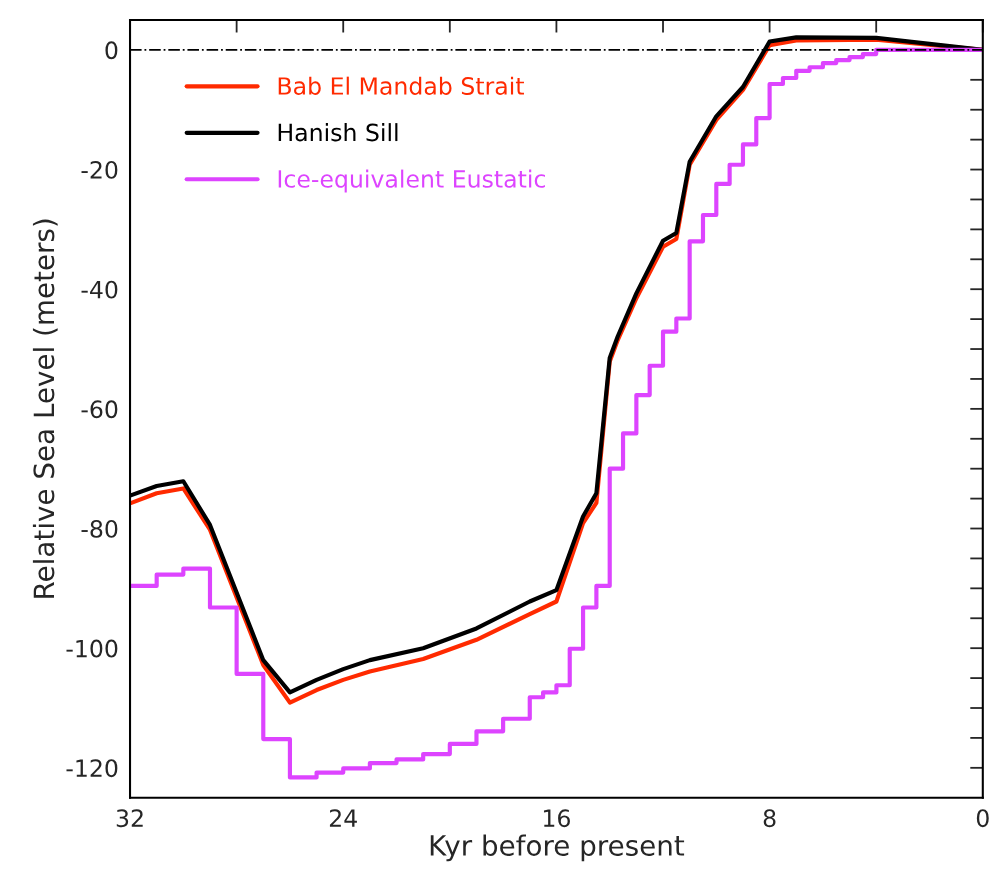 The height and width of the screenshot is (869, 1008). Describe the element at coordinates (411, 181) in the screenshot. I see `legend-label: Ice-equivalent Eustatic` at that location.